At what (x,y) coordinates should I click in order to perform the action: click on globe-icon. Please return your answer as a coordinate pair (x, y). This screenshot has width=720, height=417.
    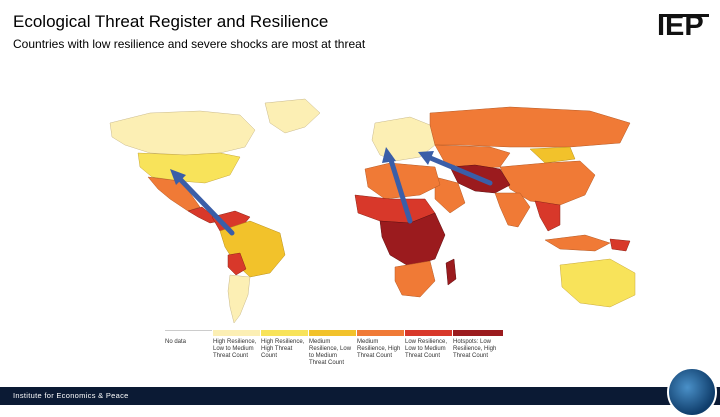
    Looking at the image, I should click on (692, 392).